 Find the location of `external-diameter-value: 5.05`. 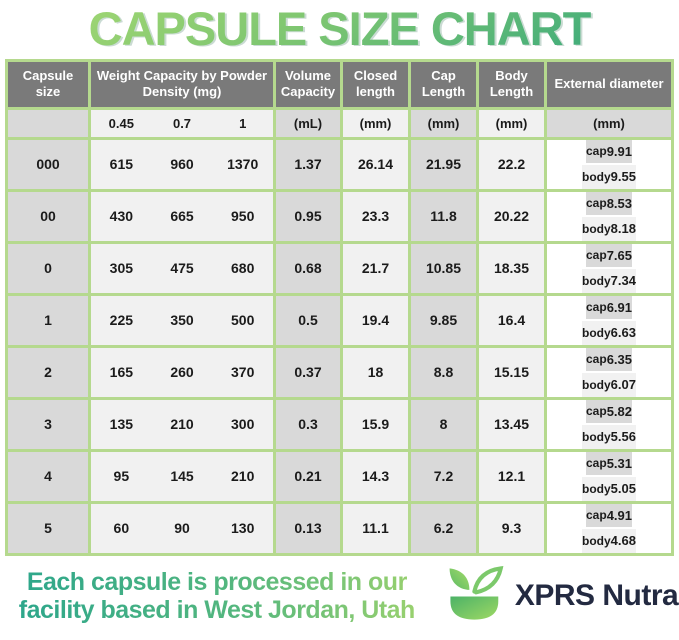

external-diameter-value: 5.05 is located at coordinates (623, 489).